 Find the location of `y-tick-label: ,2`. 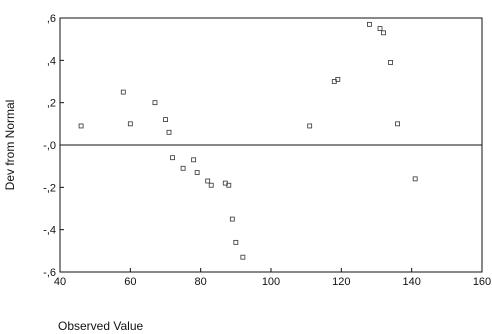

y-tick-label: ,2 is located at coordinates (51, 104).